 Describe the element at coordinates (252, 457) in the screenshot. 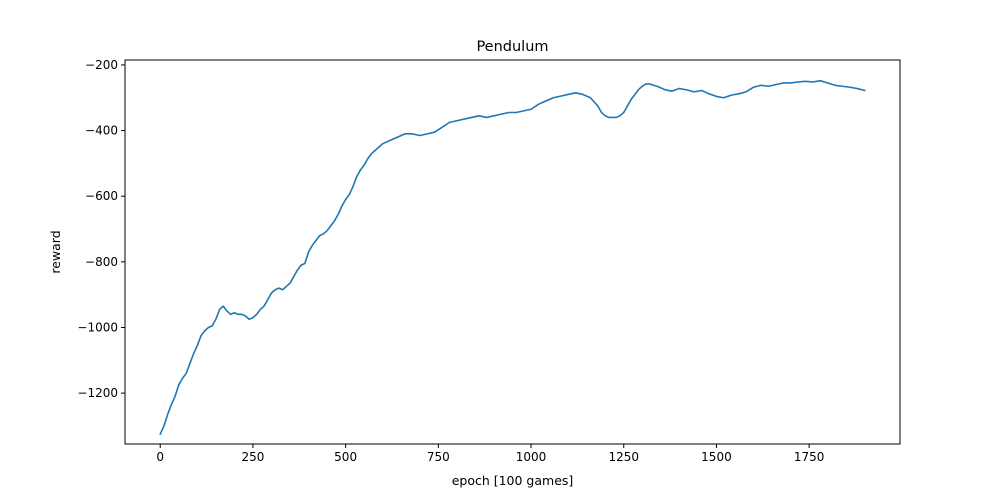

I see `x-tick-label: 250` at that location.